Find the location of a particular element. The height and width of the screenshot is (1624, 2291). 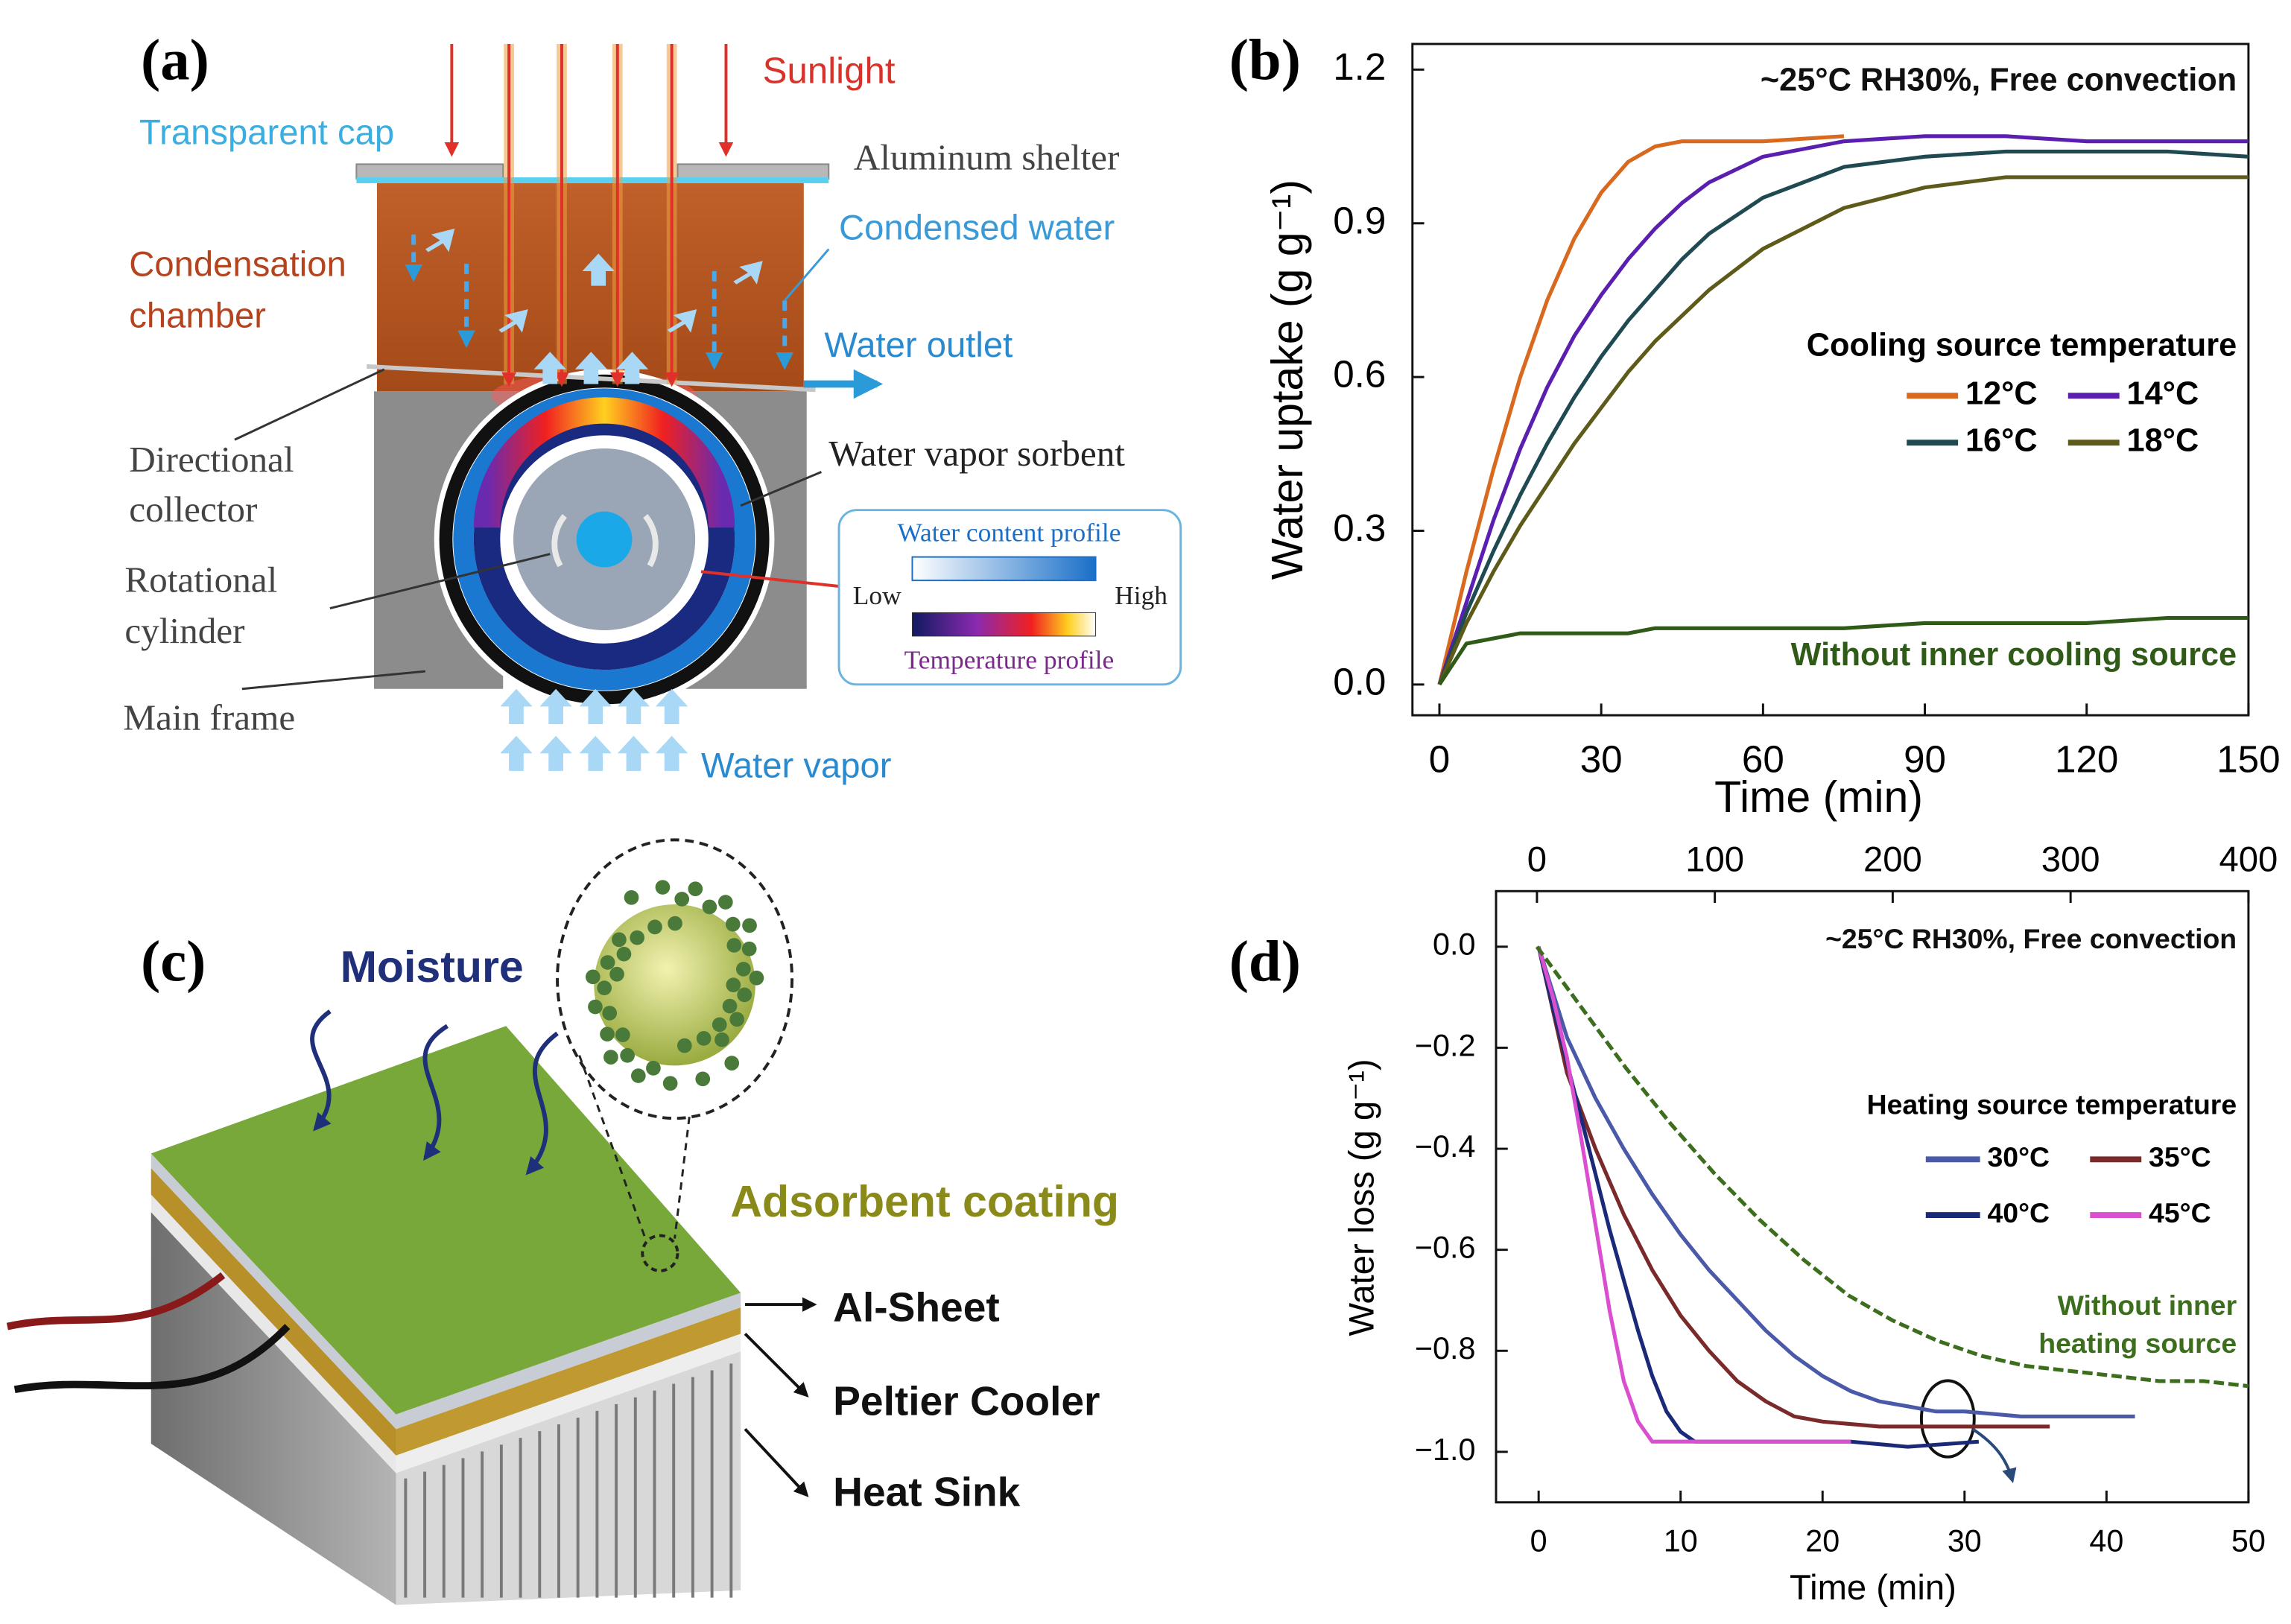

transparent-cap is located at coordinates (592, 180).